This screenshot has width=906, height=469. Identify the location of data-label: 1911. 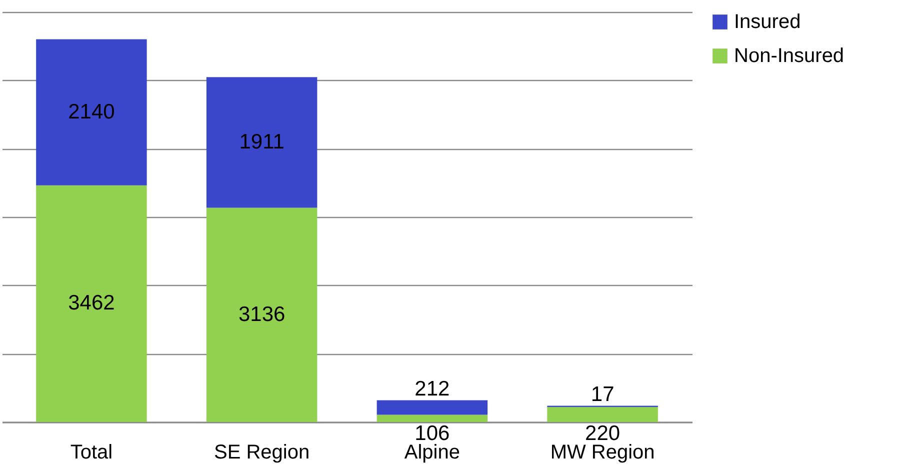
(261, 142).